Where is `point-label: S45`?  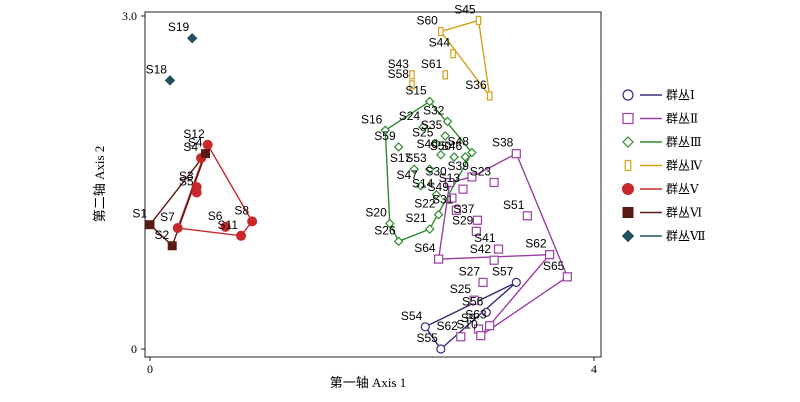 point-label: S45 is located at coordinates (465, 9).